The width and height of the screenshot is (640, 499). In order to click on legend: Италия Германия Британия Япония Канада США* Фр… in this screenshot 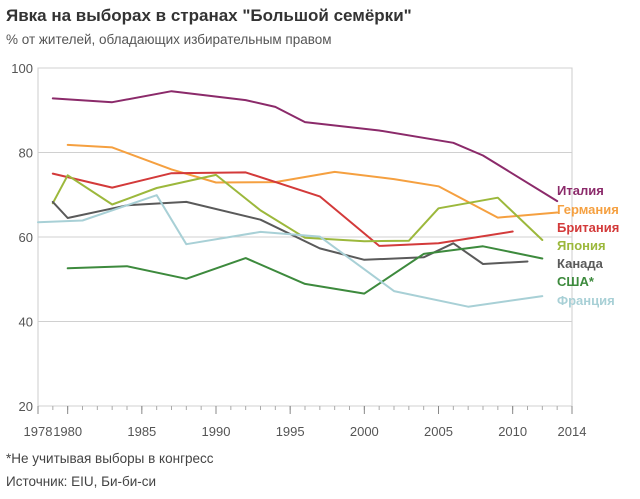, I will do `click(588, 245)`.